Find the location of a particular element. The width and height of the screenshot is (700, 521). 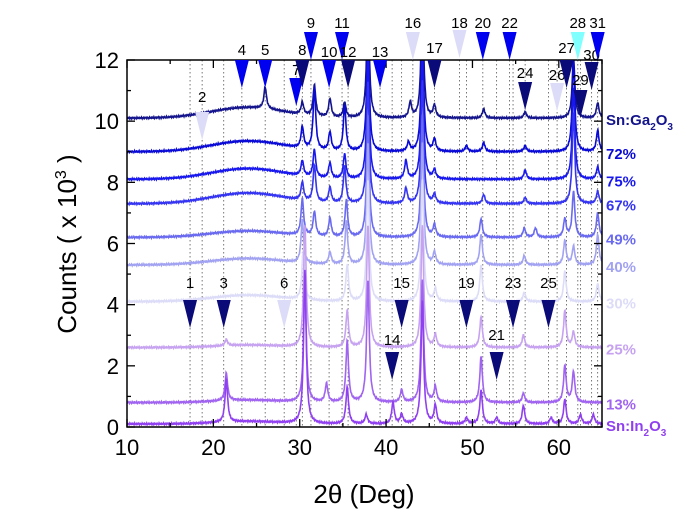

peak-marker-9: 9 is located at coordinates (310, 37).